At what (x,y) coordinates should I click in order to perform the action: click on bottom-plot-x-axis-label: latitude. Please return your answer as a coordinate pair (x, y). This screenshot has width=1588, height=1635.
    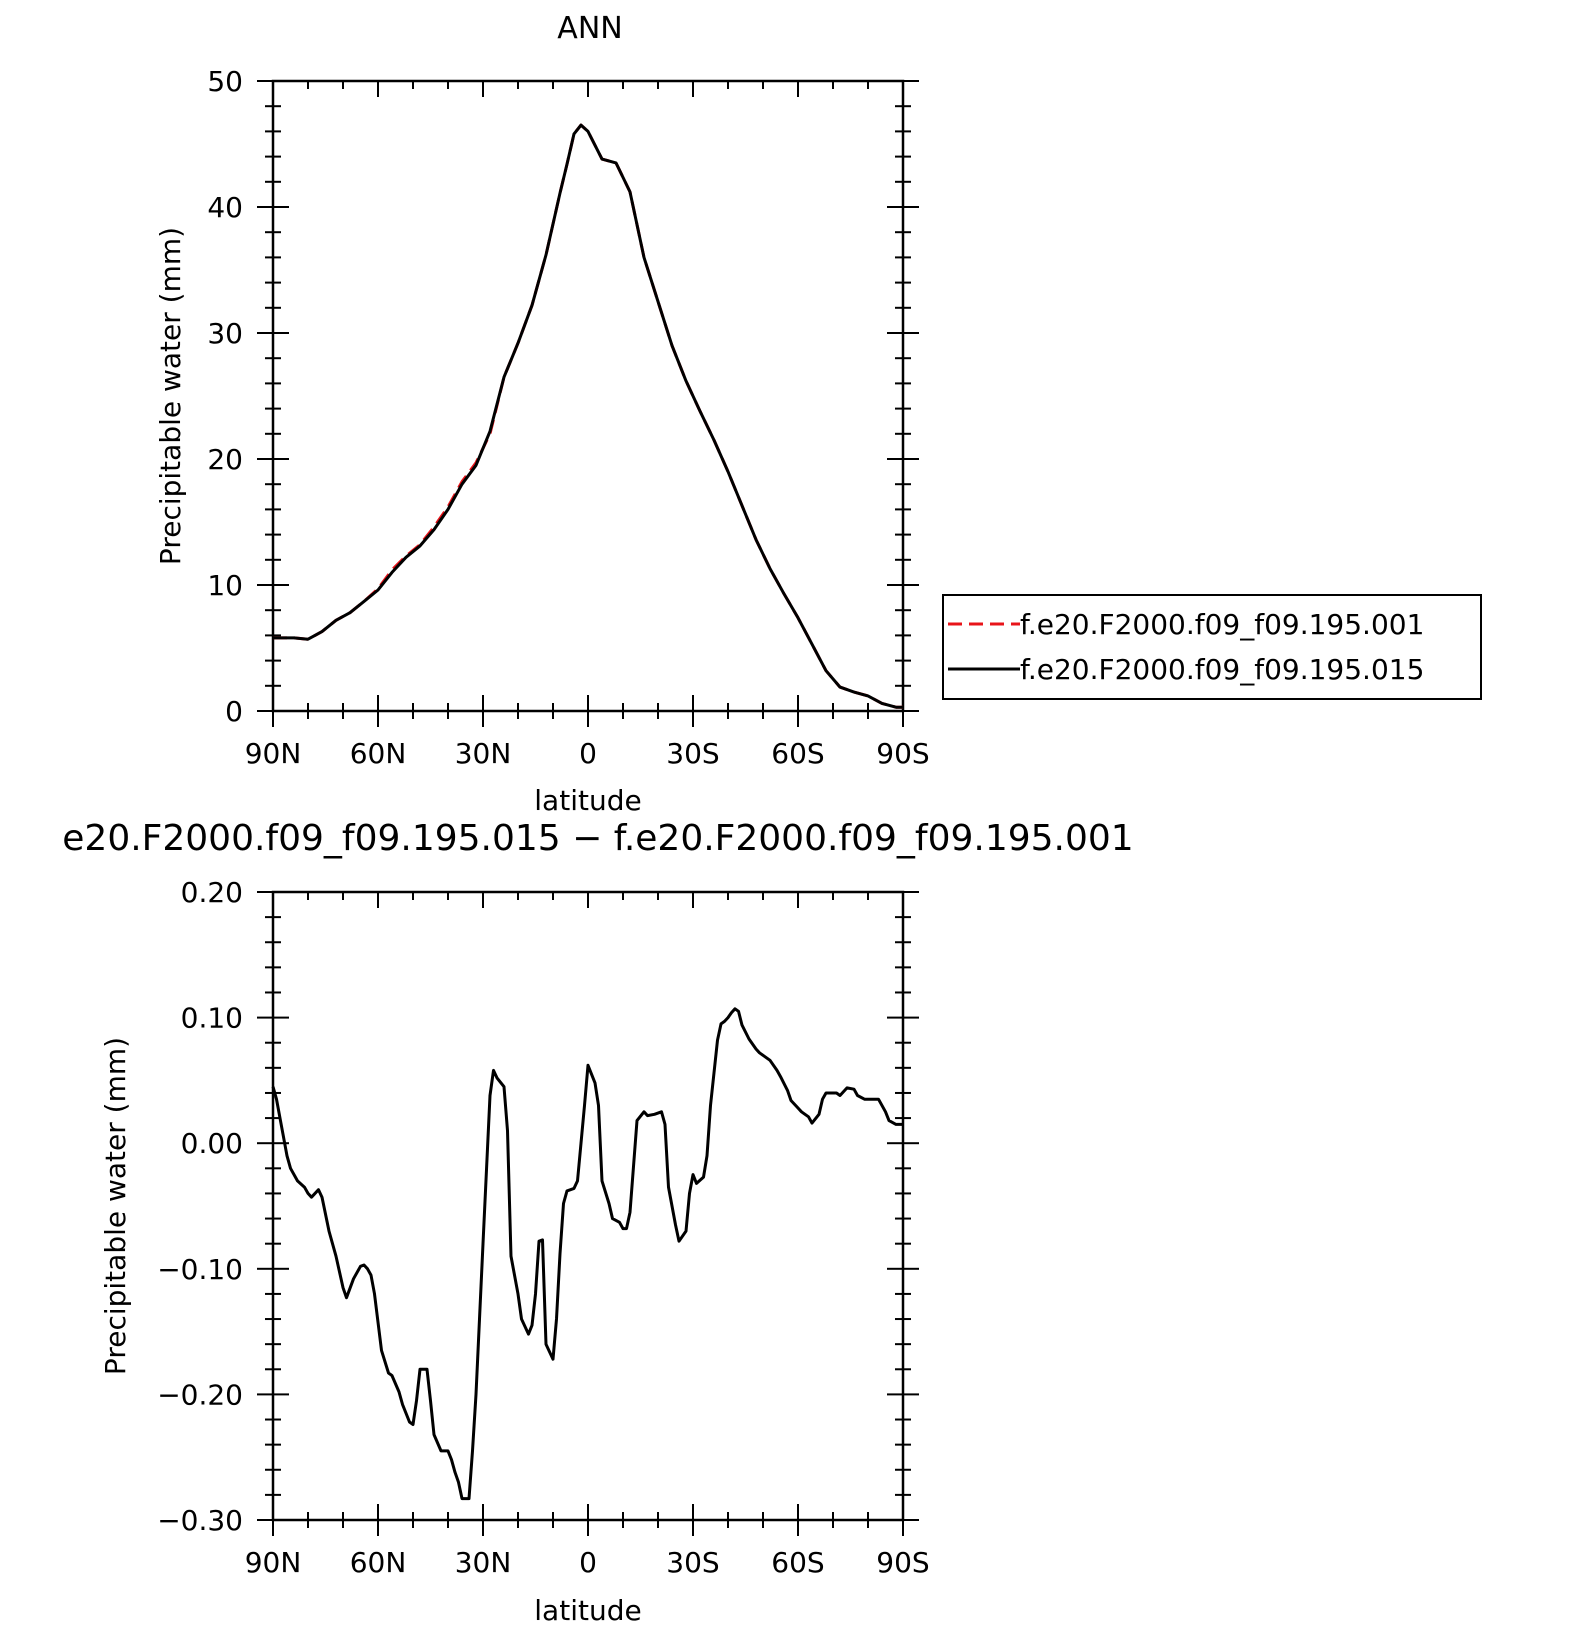
    Looking at the image, I should click on (587, 1610).